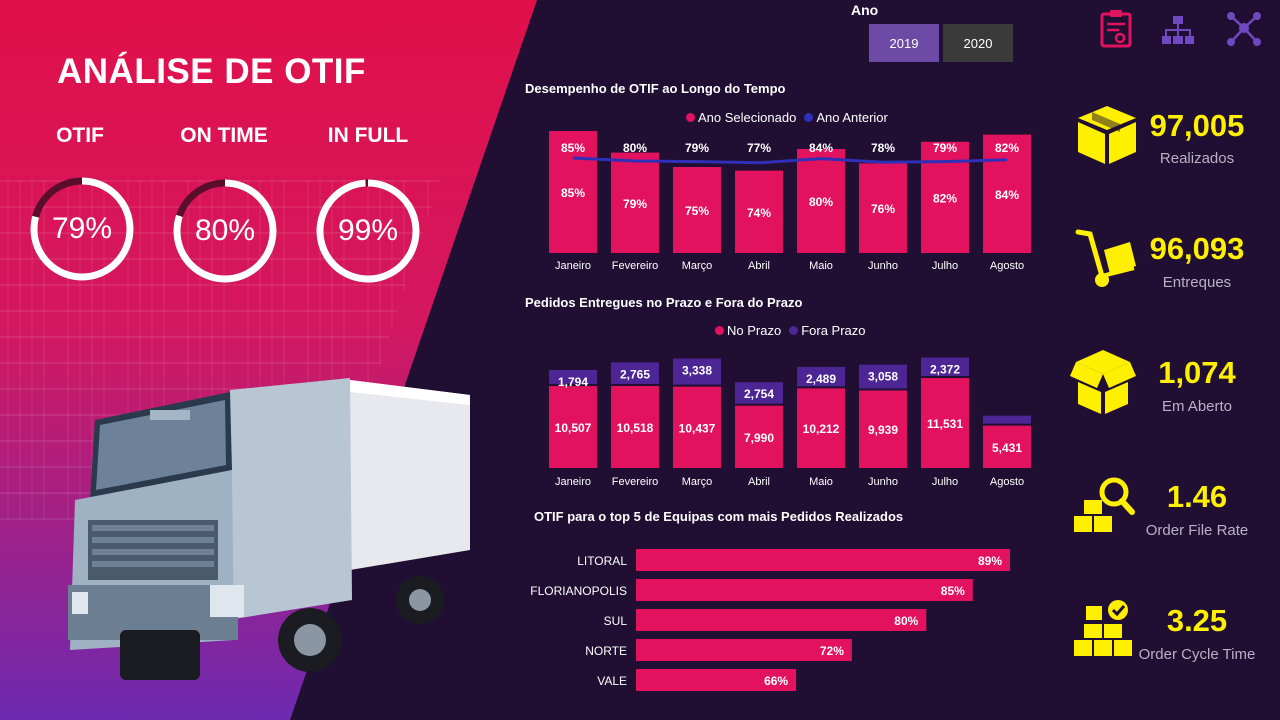 This screenshot has width=1280, height=720. I want to click on em-aberto-value: 1,074, so click(1197, 372).